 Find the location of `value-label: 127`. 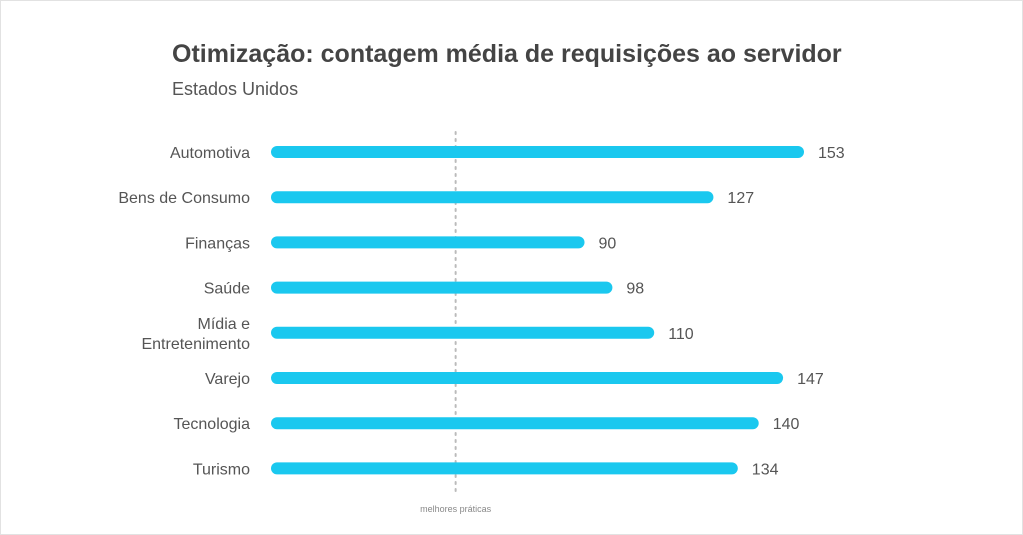

value-label: 127 is located at coordinates (740, 198).